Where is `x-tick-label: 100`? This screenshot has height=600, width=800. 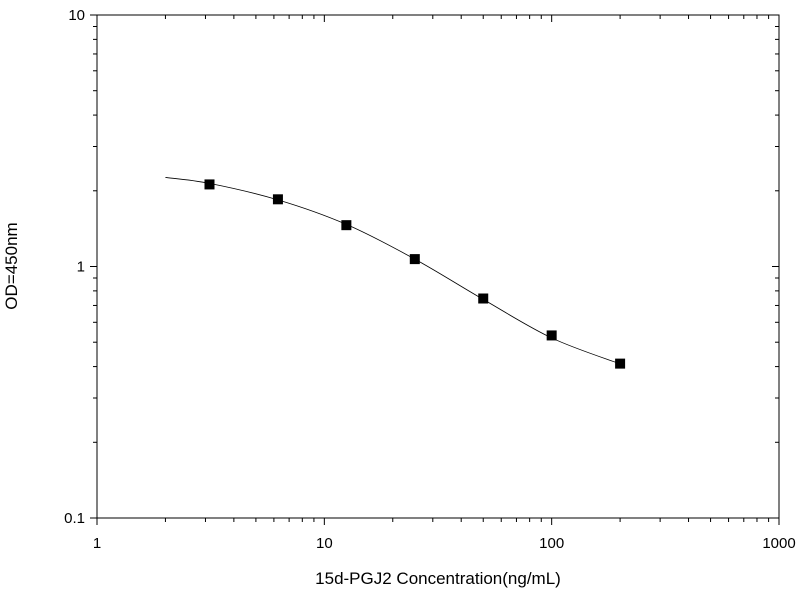
x-tick-label: 100 is located at coordinates (551, 543).